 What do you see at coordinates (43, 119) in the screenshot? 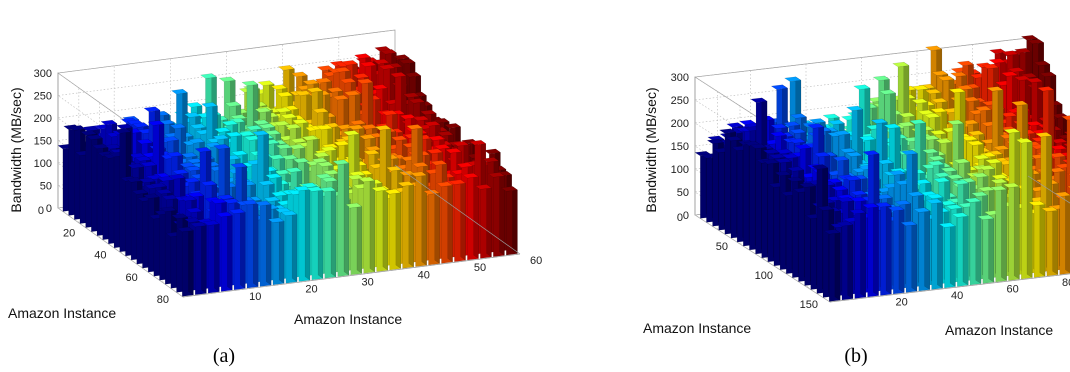
I see `z-tick-label: 200` at bounding box center [43, 119].